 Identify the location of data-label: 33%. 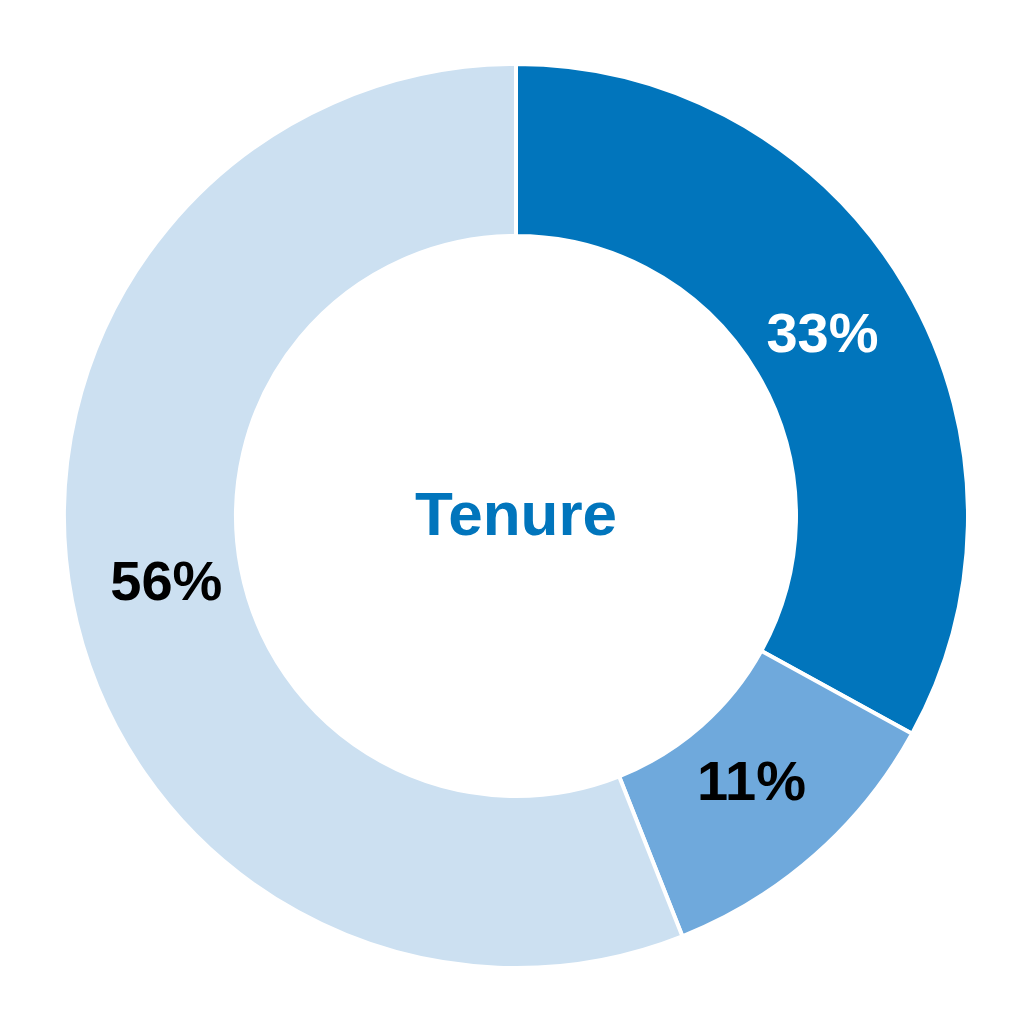
(822, 332).